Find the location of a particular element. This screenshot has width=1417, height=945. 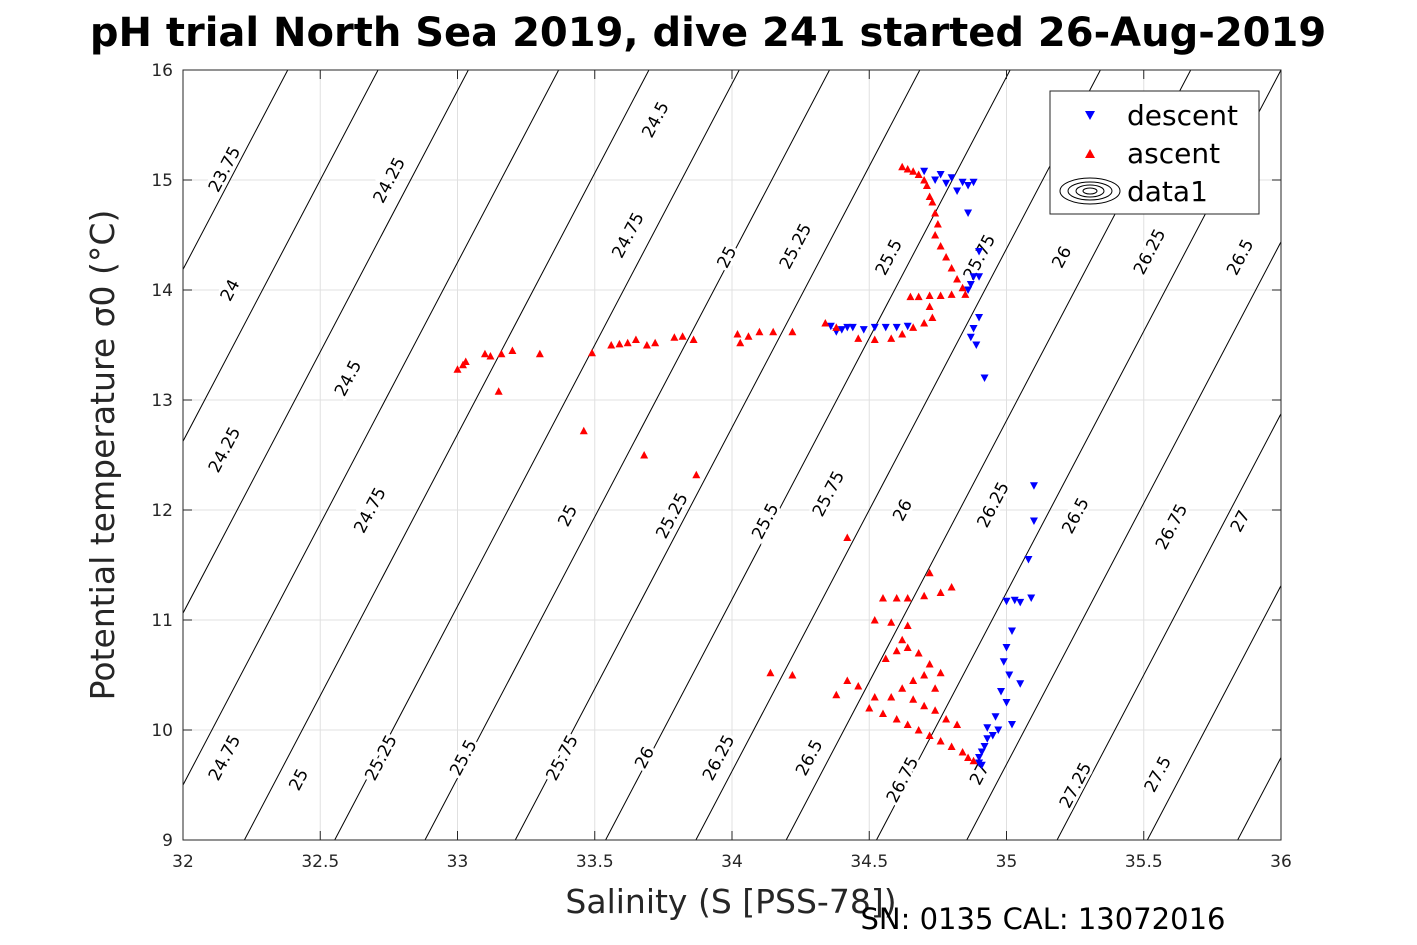

y-tick-label: 9 is located at coordinates (167, 841).